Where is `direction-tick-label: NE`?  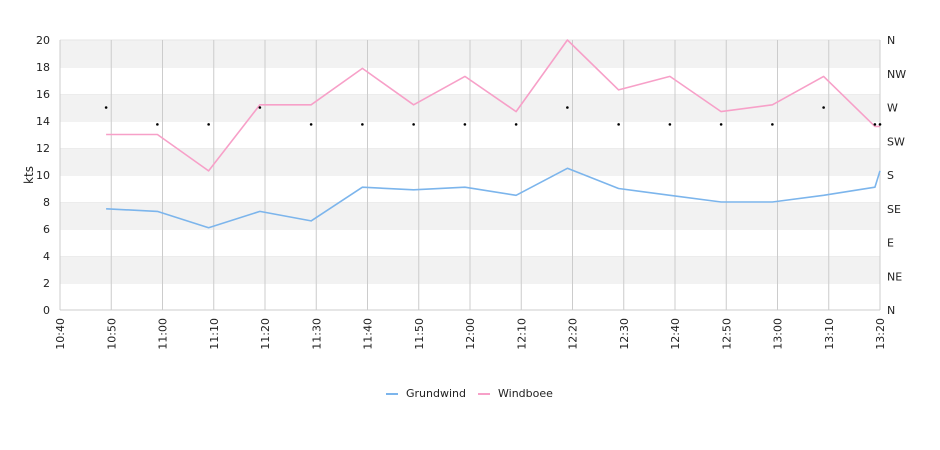
direction-tick-label: NE is located at coordinates (894, 276).